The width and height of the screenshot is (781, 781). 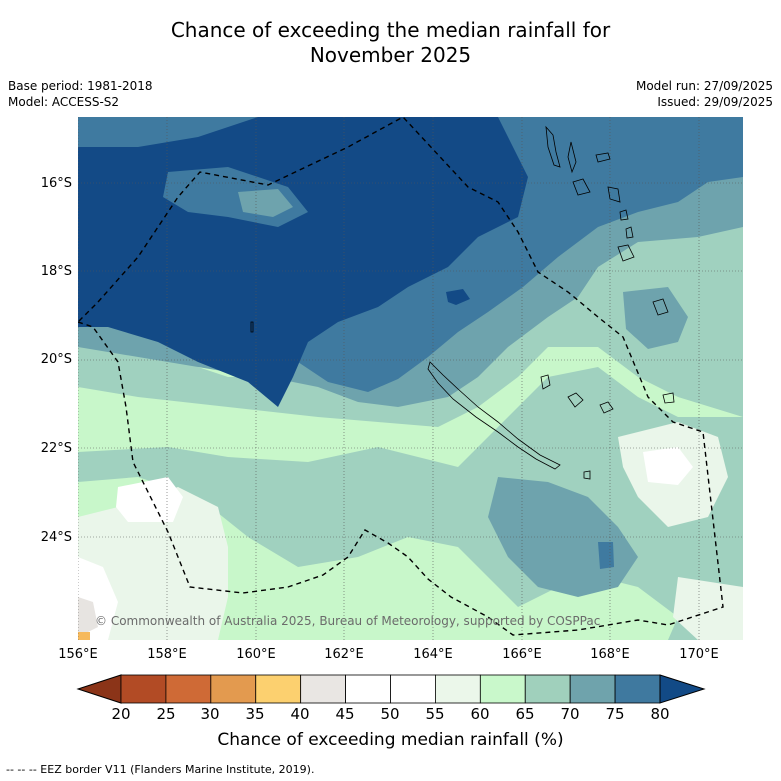 What do you see at coordinates (433, 654) in the screenshot?
I see `lon-label: 164°E` at bounding box center [433, 654].